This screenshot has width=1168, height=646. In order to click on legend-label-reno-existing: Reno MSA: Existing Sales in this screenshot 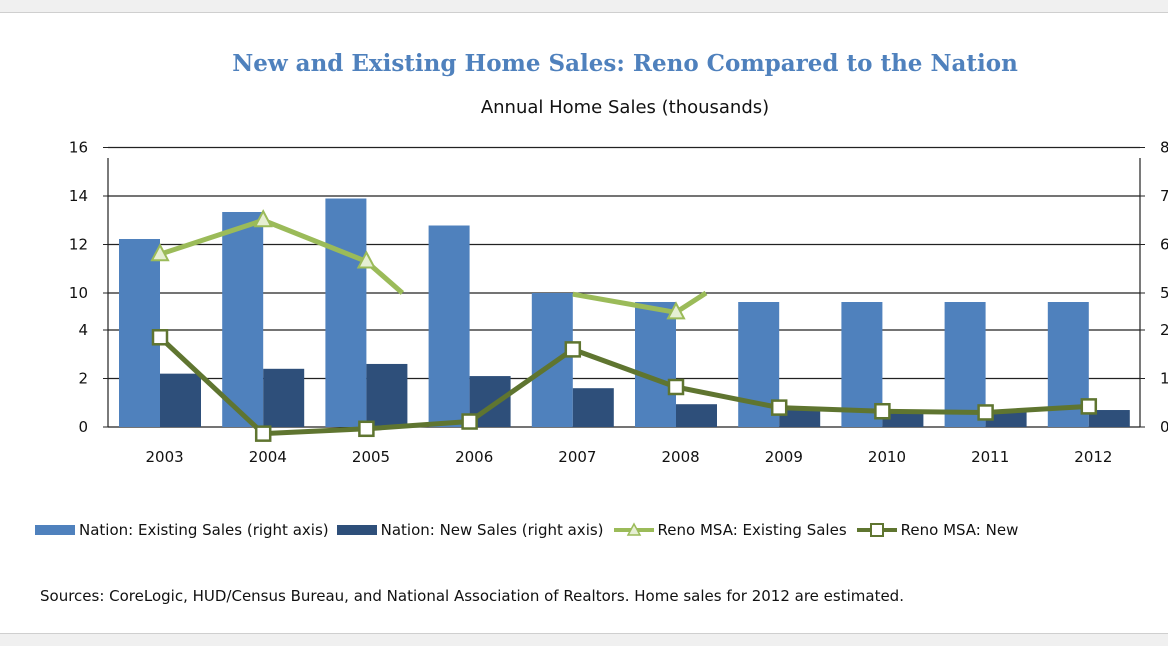, I will do `click(752, 530)`.